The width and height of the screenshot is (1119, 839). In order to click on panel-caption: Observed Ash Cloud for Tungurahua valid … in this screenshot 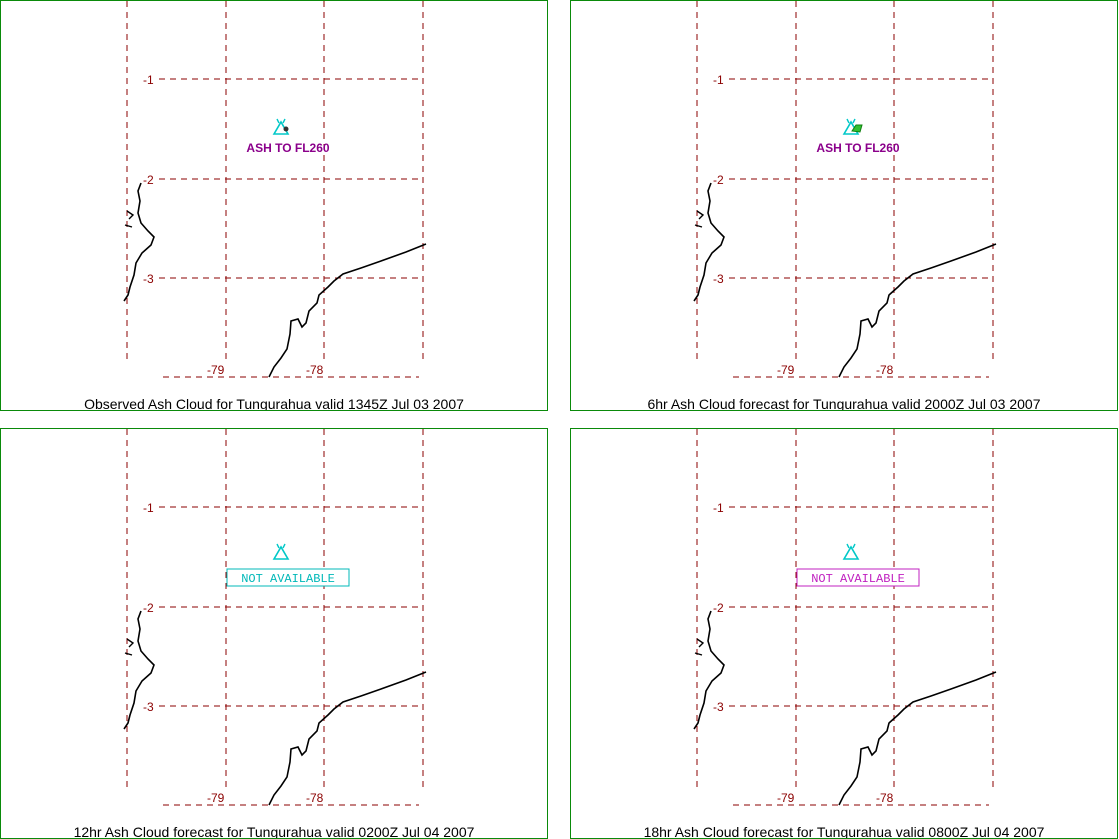, I will do `click(274, 403)`.